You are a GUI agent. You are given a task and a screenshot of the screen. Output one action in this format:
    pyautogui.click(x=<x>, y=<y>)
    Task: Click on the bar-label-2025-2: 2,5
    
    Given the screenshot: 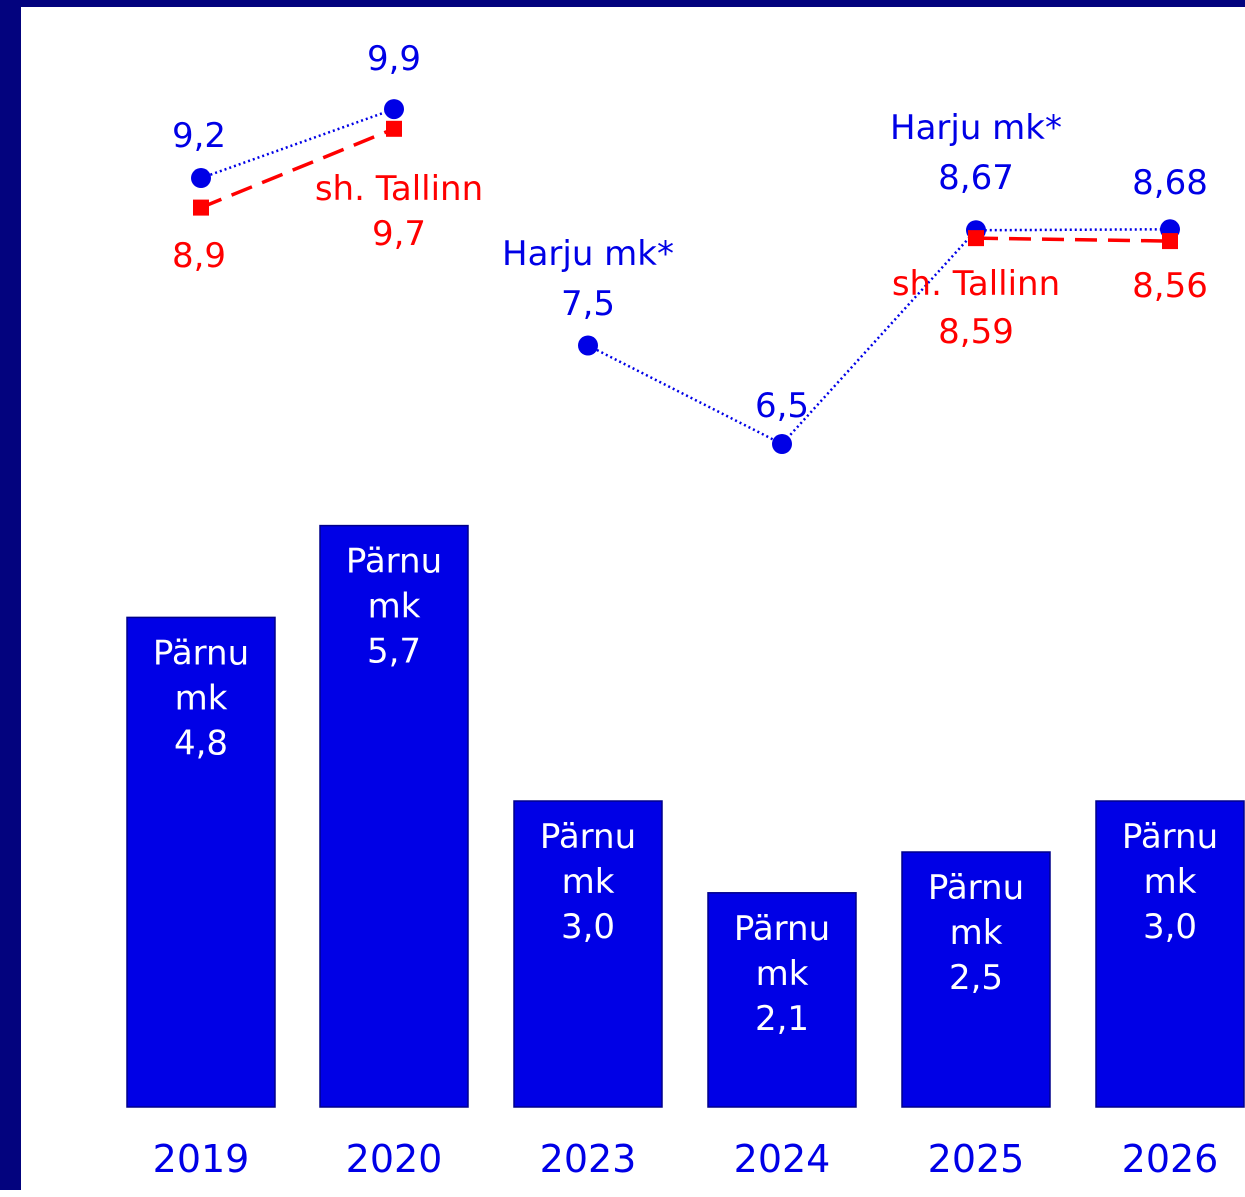 What is the action you would take?
    pyautogui.click(x=976, y=978)
    